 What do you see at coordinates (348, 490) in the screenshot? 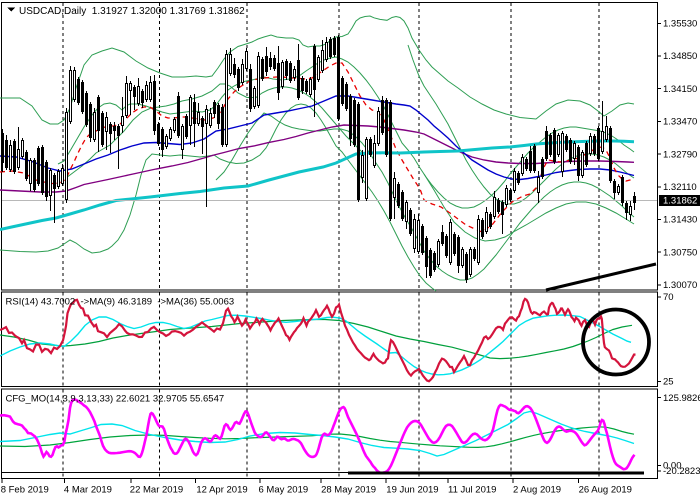
I see `svg-text: 28 May 2019` at bounding box center [348, 490].